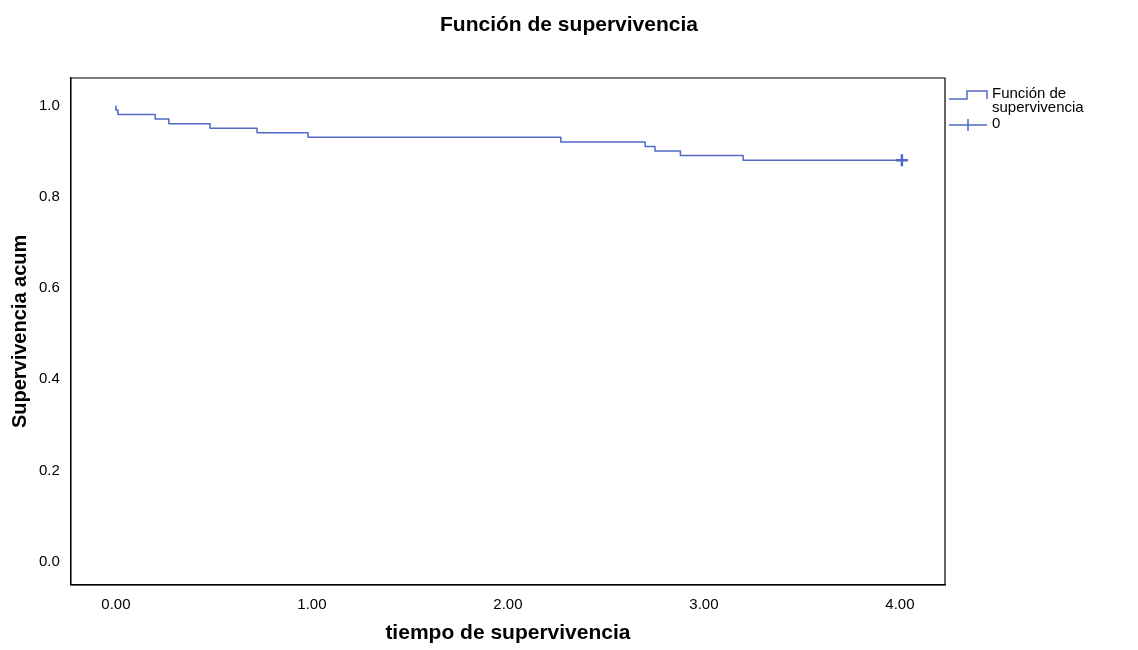 The width and height of the screenshot is (1138, 650). What do you see at coordinates (900, 603) in the screenshot?
I see `x-tick-label: 4.00` at bounding box center [900, 603].